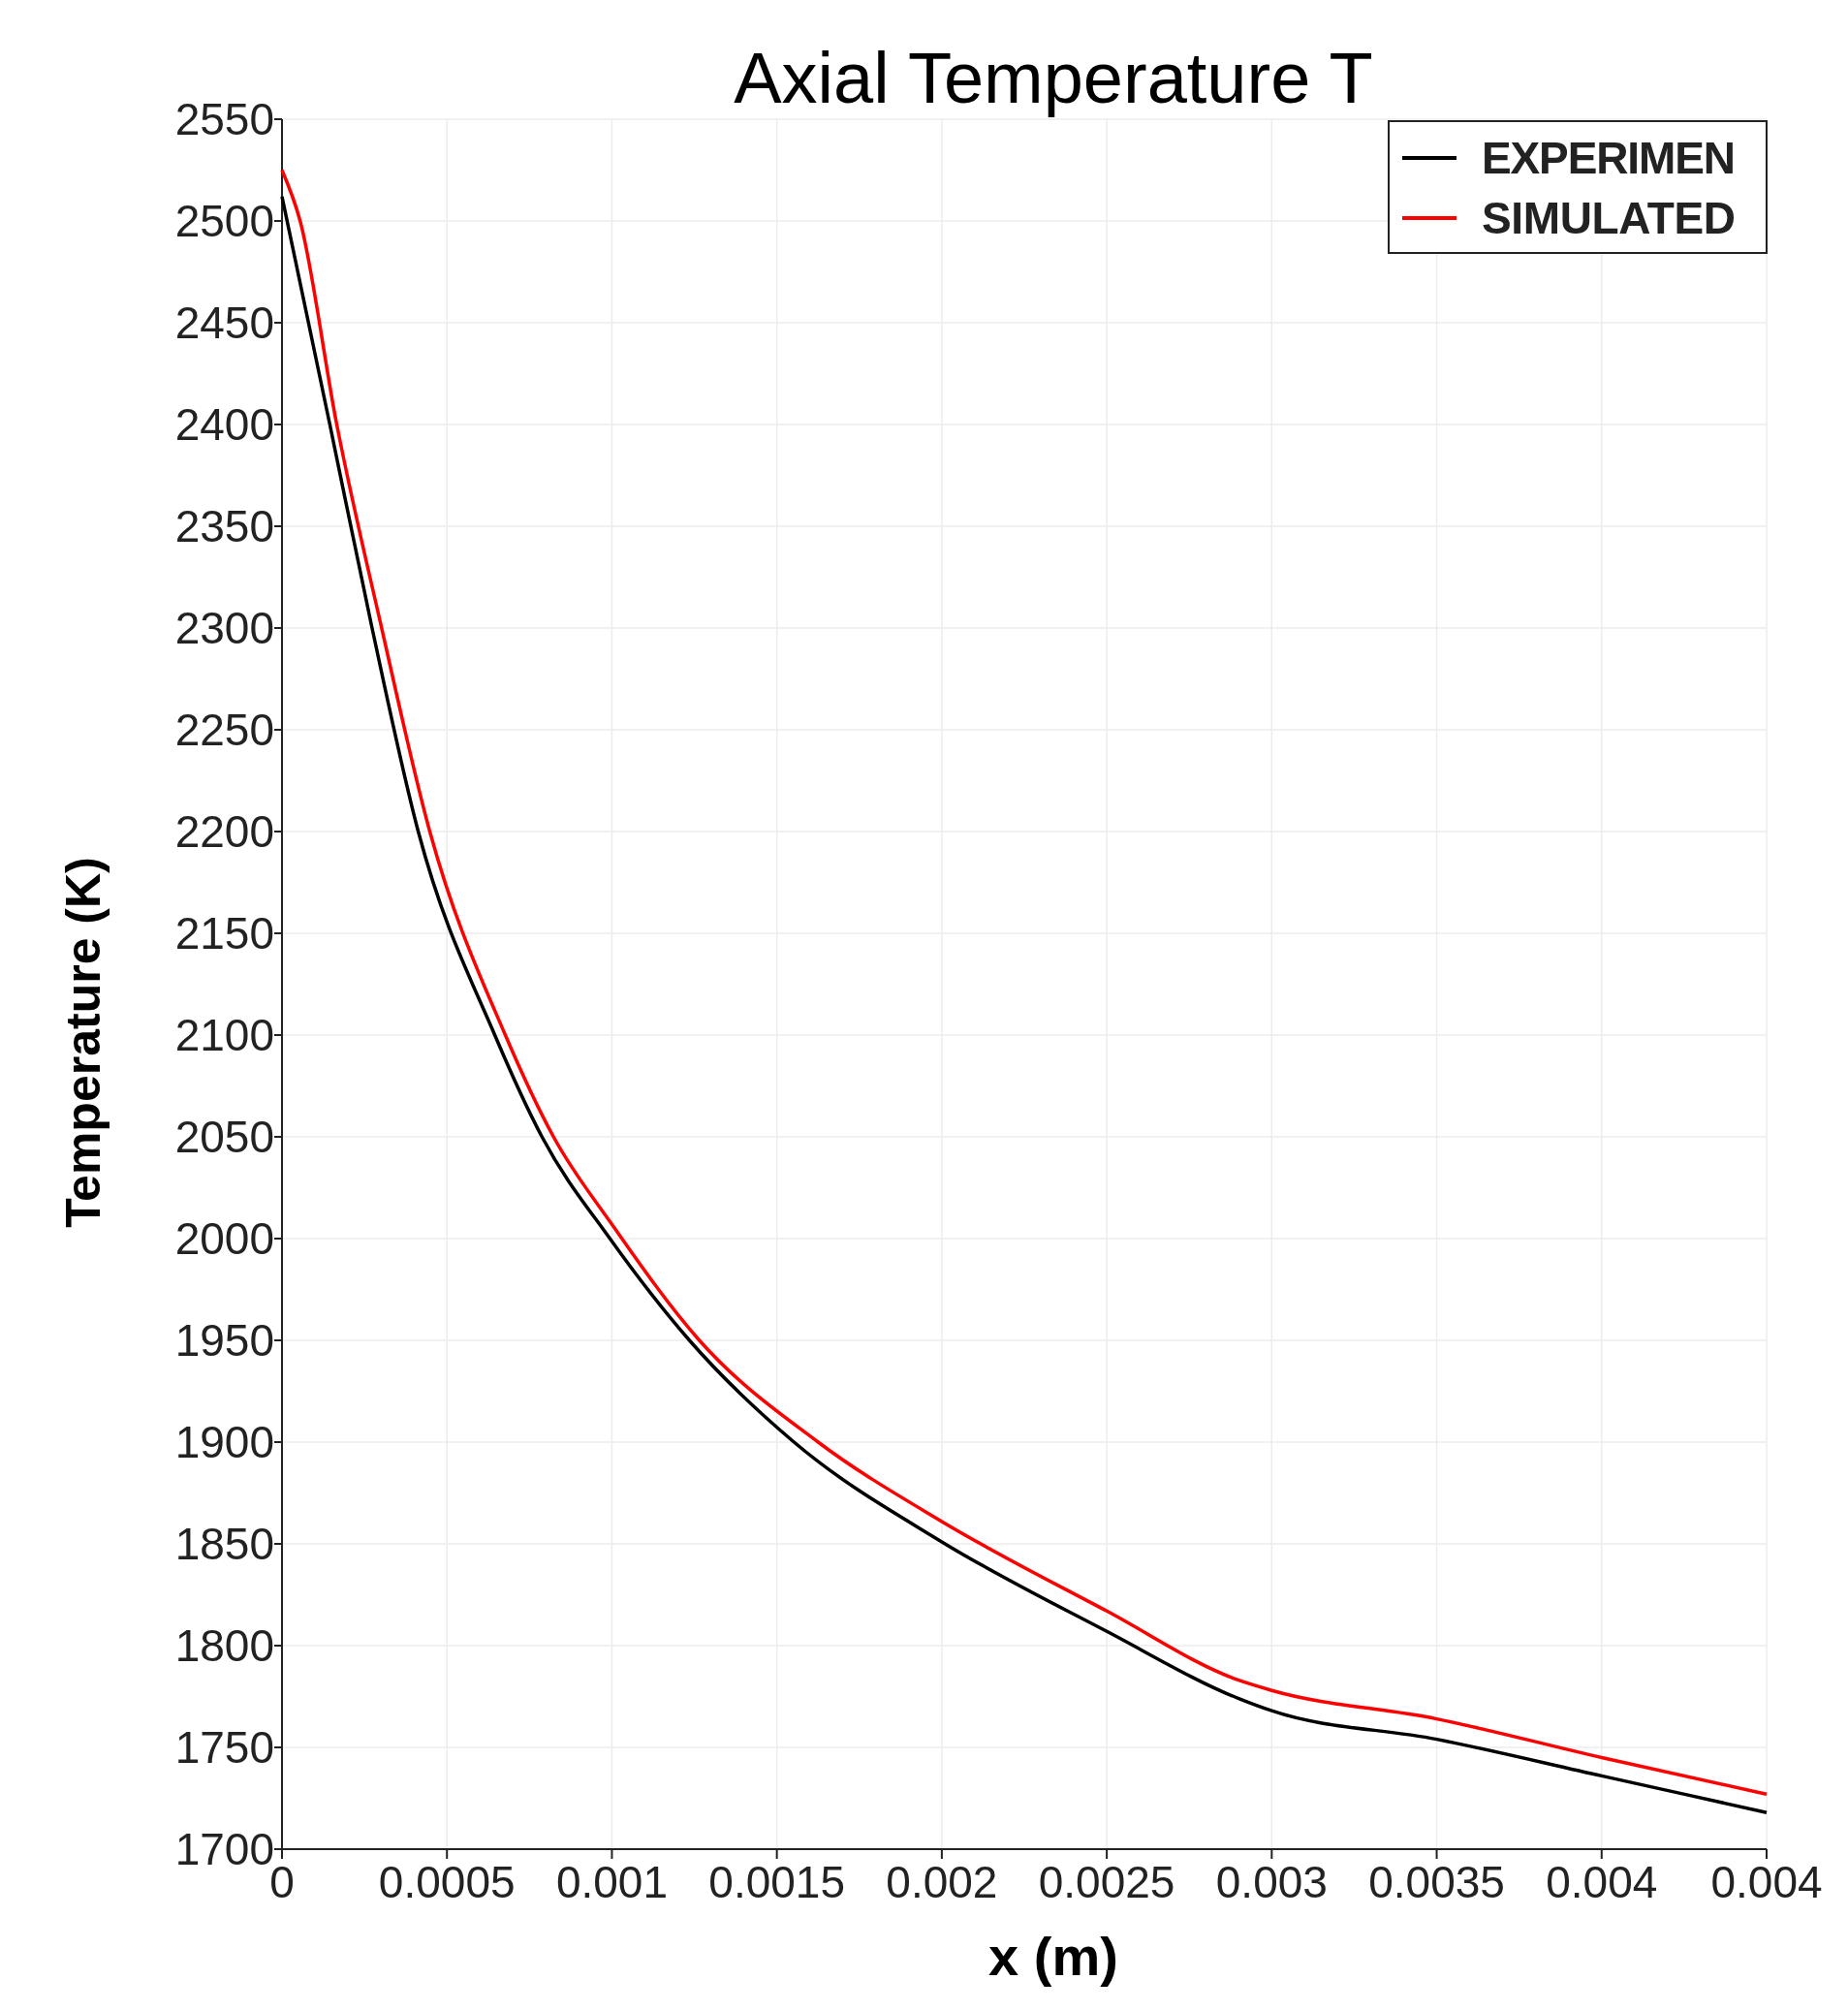 The width and height of the screenshot is (1848, 2011). I want to click on x-tick-label: 0.0005, so click(447, 1882).